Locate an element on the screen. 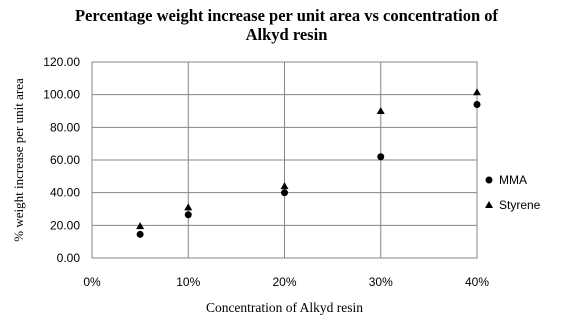 The height and width of the screenshot is (325, 573). x-tick-label: 20% is located at coordinates (284, 282).